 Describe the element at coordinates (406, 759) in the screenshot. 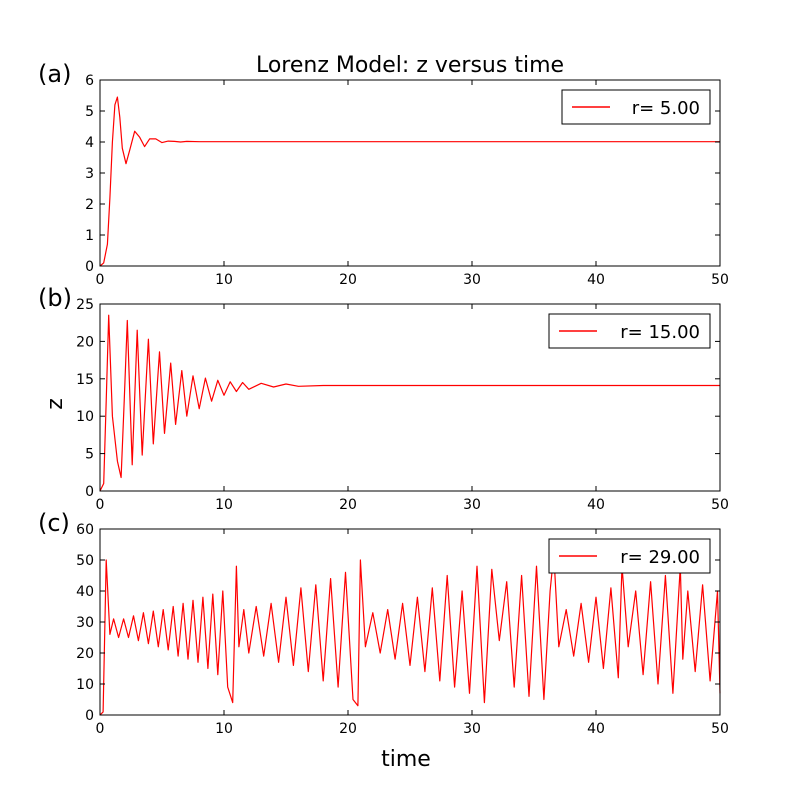

I see `x-axis-label: time` at that location.